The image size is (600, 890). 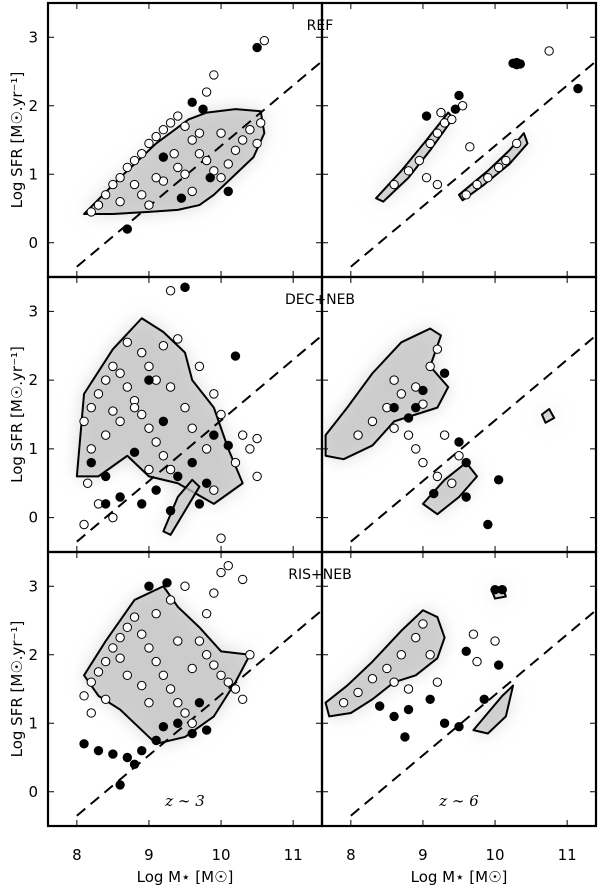 What do you see at coordinates (320, 26) in the screenshot?
I see `panel-model-label: REF` at bounding box center [320, 26].